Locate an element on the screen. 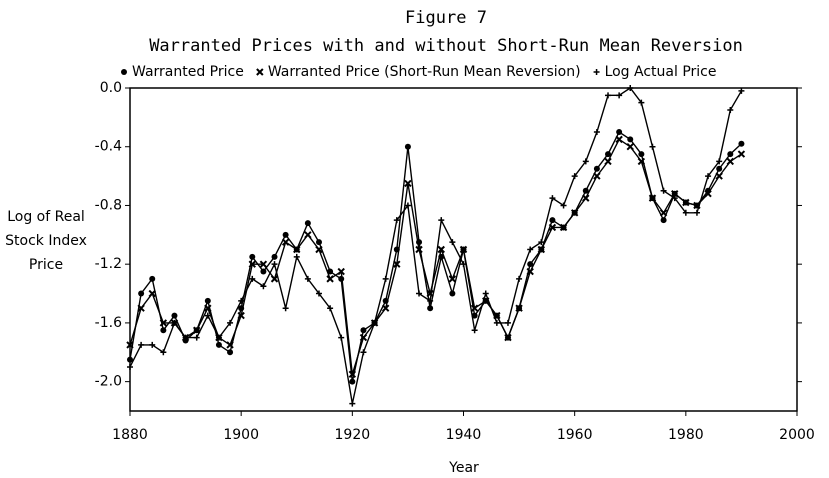 Image resolution: width=829 pixels, height=478 pixels. y-tick-label: 0.0 is located at coordinates (111, 88).